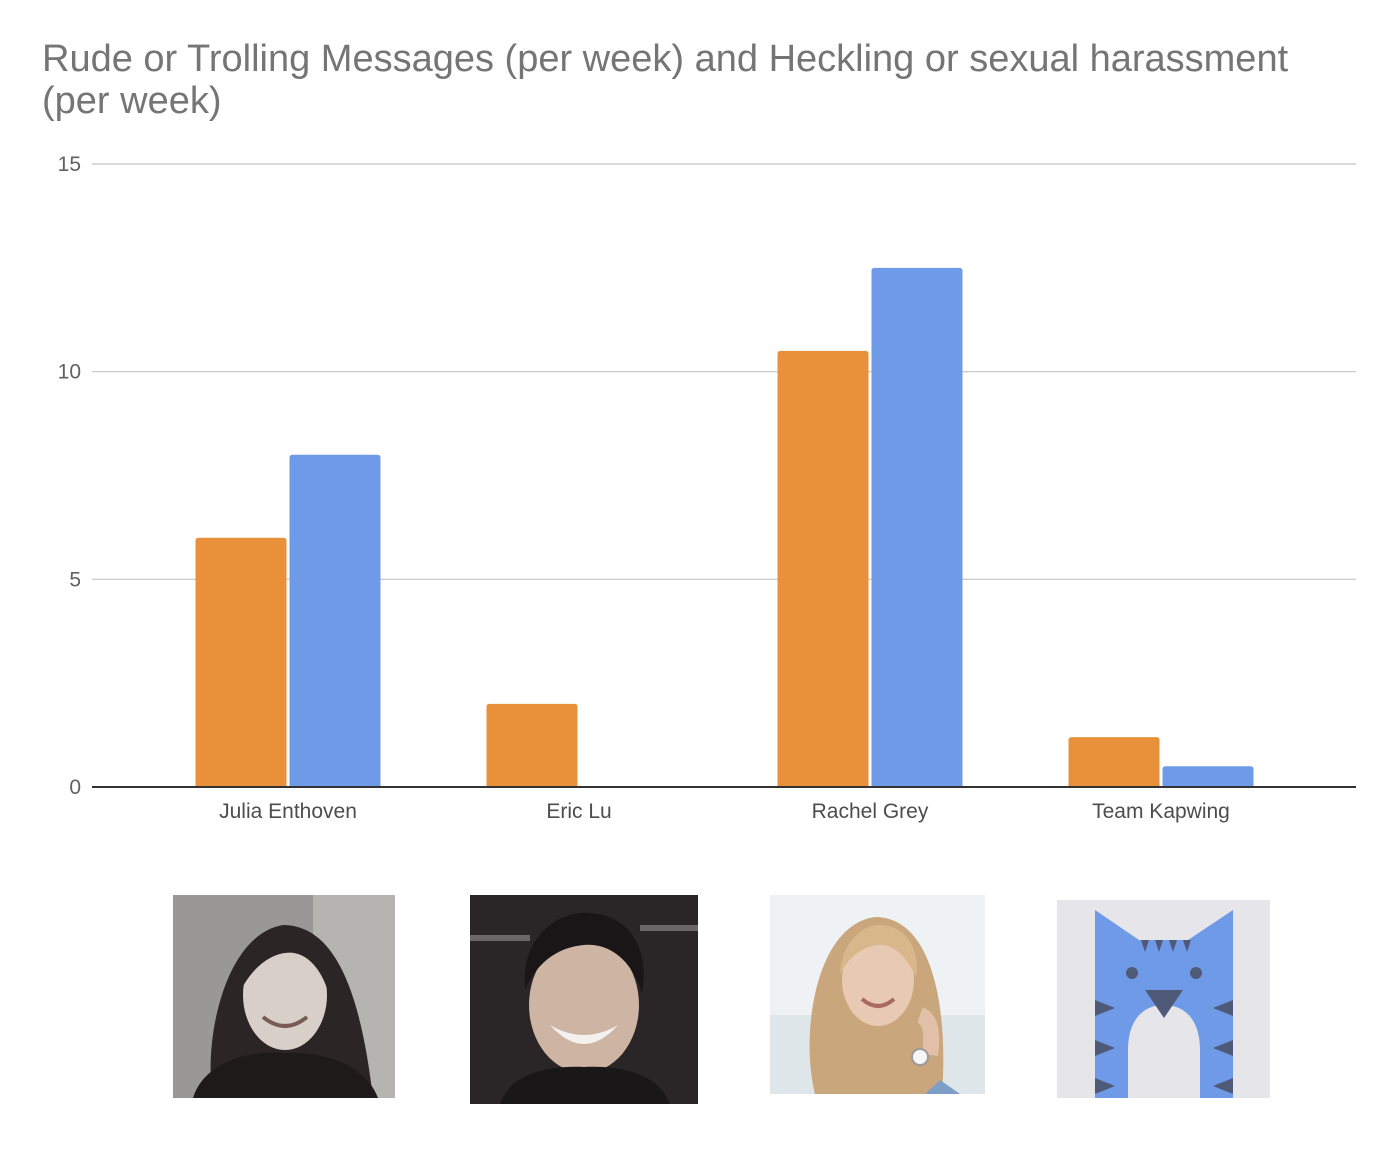  Describe the element at coordinates (69, 372) in the screenshot. I see `y-tick-label: 10` at that location.